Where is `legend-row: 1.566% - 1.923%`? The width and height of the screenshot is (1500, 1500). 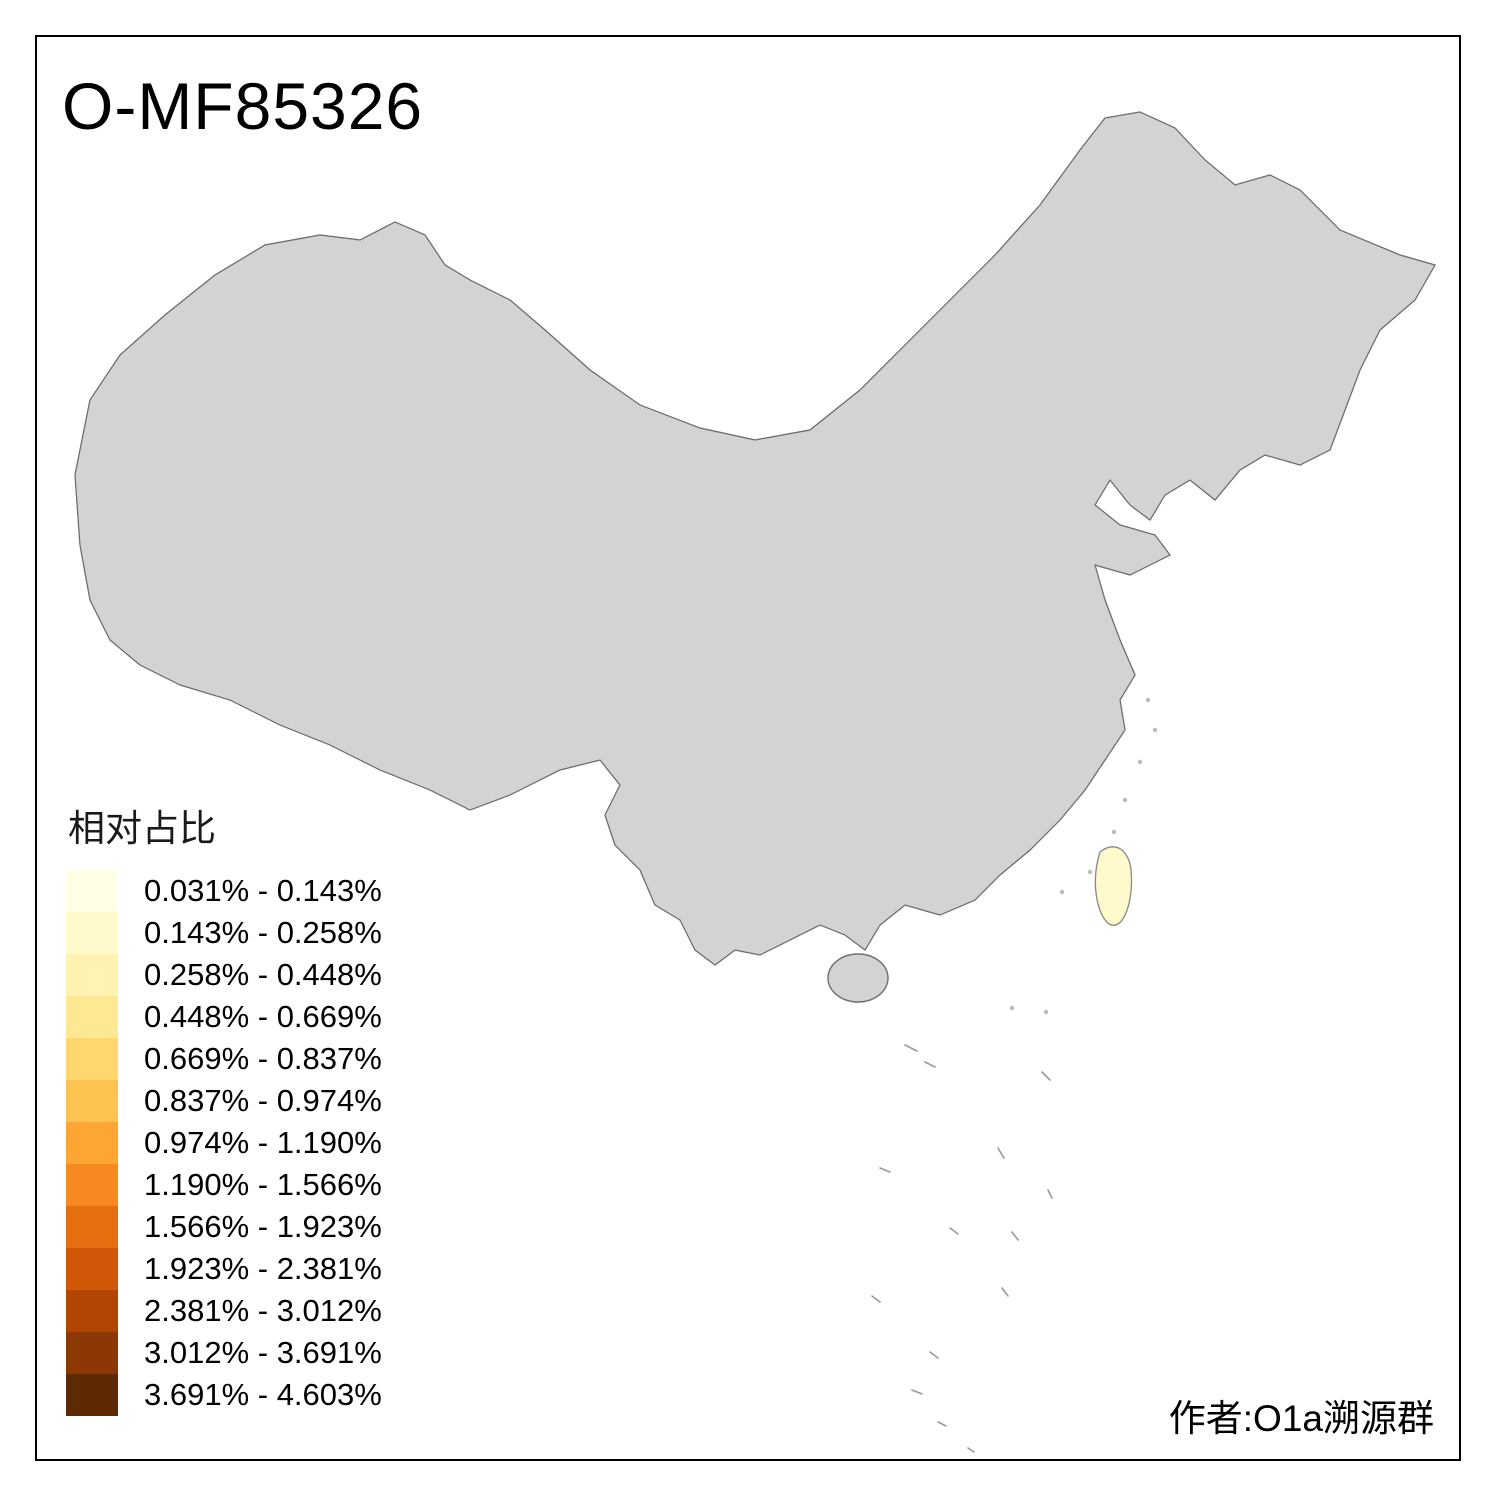 legend-row: 1.566% - 1.923% is located at coordinates (224, 1227).